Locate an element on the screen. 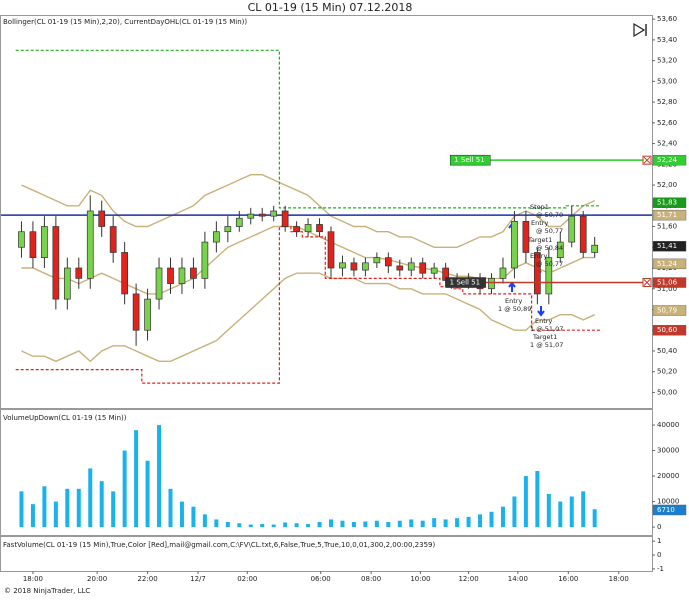 The image size is (689, 600). trade-annotation: 1 @ 51,07 is located at coordinates (546, 345).